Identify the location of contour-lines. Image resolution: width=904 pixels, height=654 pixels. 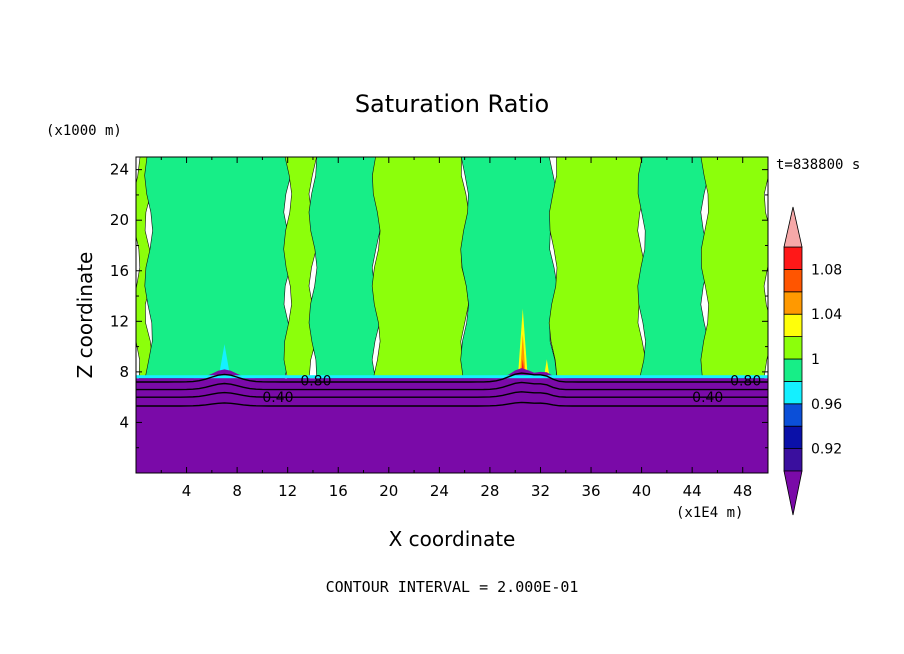
(452, 389).